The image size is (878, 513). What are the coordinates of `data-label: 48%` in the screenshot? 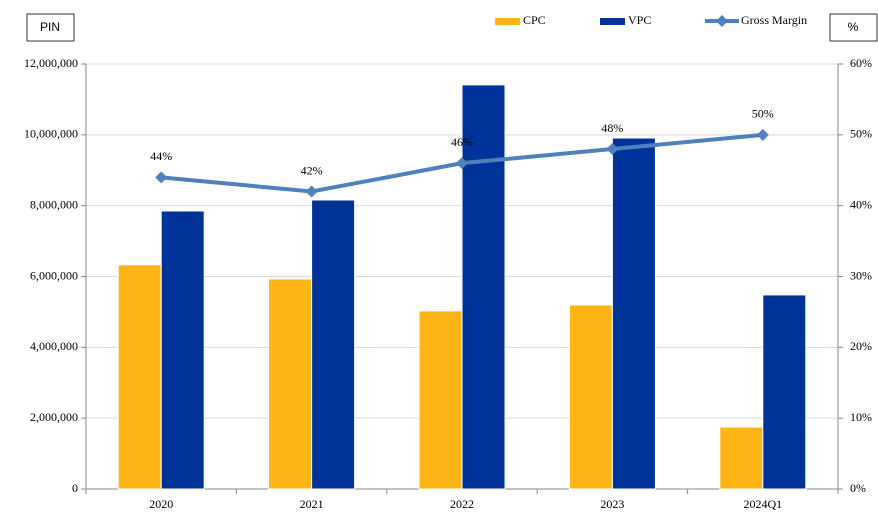 It's located at (612, 128).